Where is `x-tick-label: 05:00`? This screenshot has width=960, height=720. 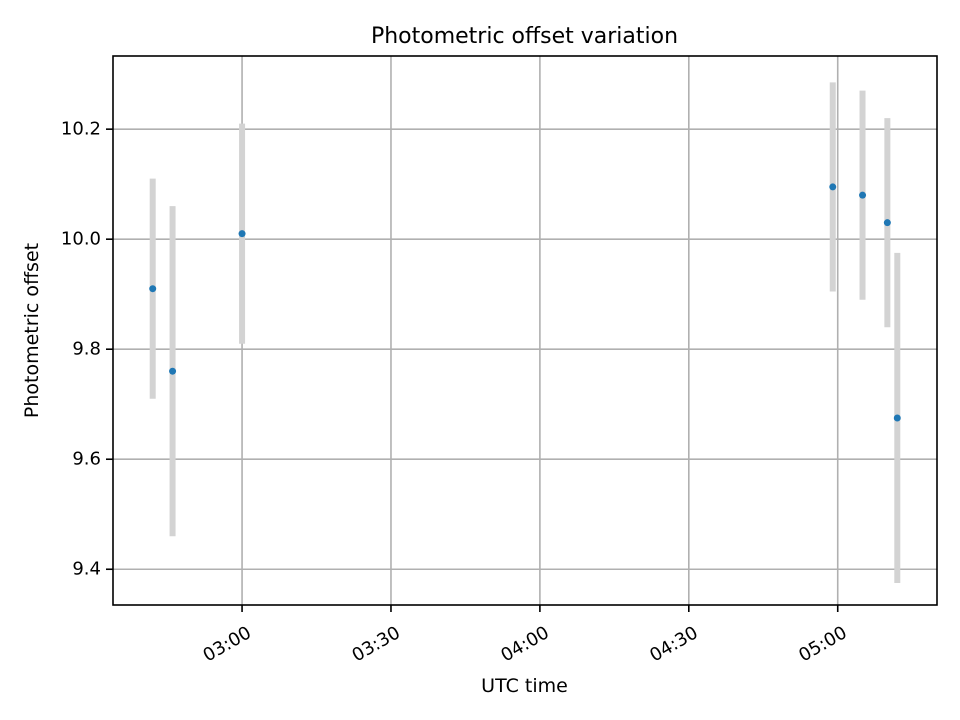 x-tick-label: 05:00 is located at coordinates (822, 644).